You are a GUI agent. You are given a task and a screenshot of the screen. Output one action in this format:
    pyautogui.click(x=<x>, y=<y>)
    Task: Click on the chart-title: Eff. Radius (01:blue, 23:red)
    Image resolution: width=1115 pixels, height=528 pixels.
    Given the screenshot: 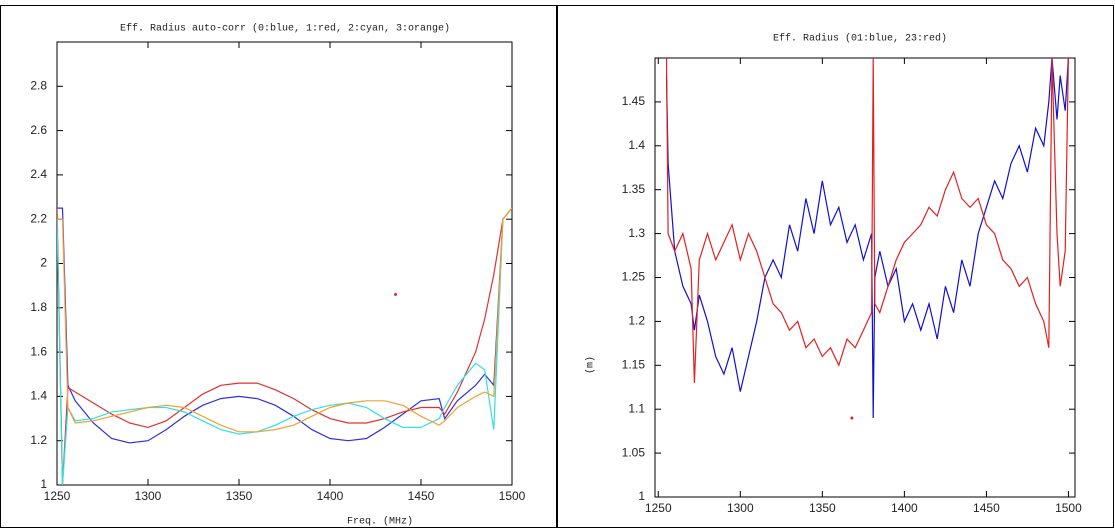 What is the action you would take?
    pyautogui.click(x=860, y=39)
    